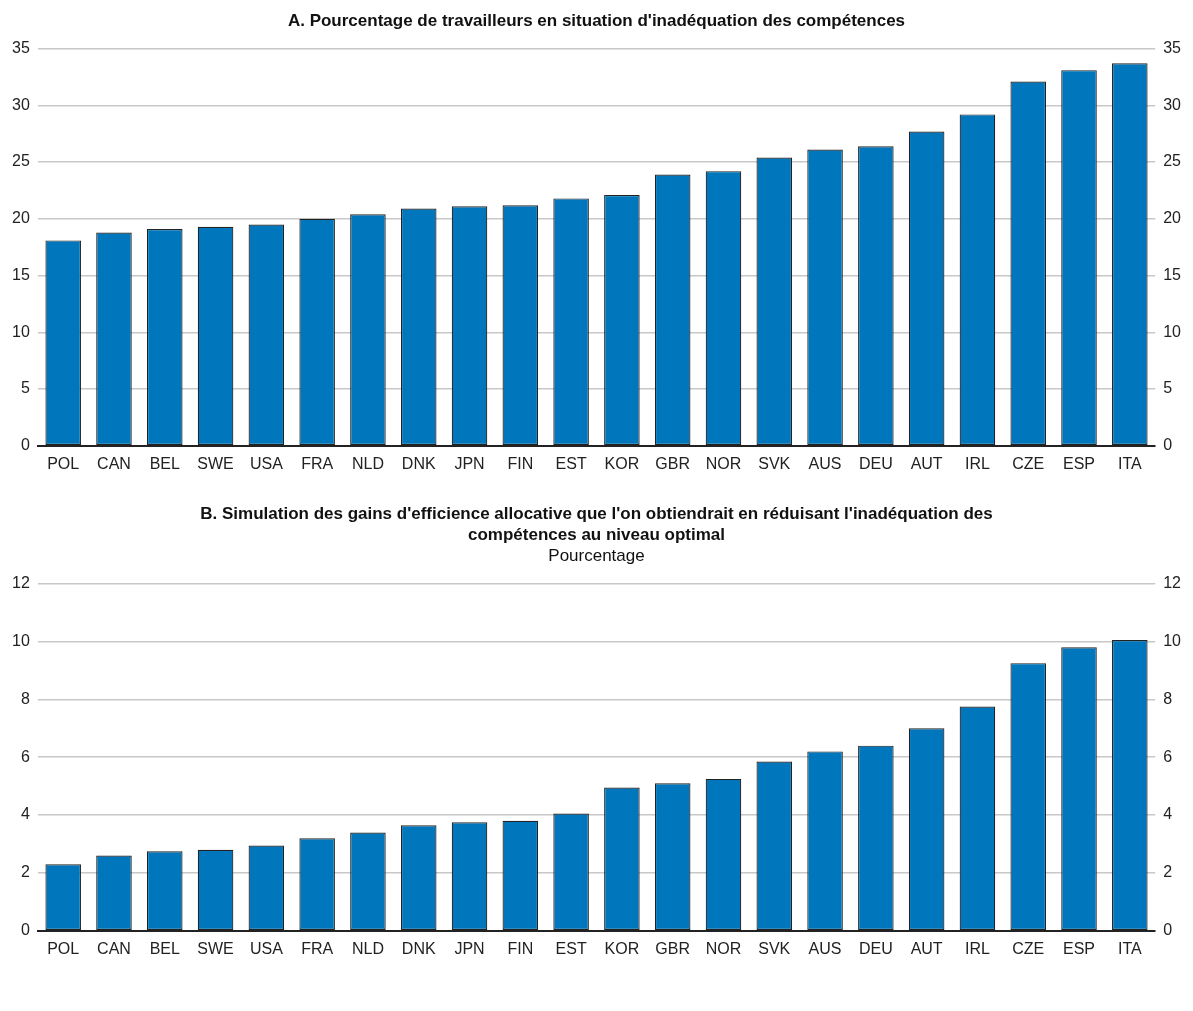 The image size is (1193, 1011). Describe the element at coordinates (25, 756) in the screenshot. I see `y-tick-label: 6` at that location.